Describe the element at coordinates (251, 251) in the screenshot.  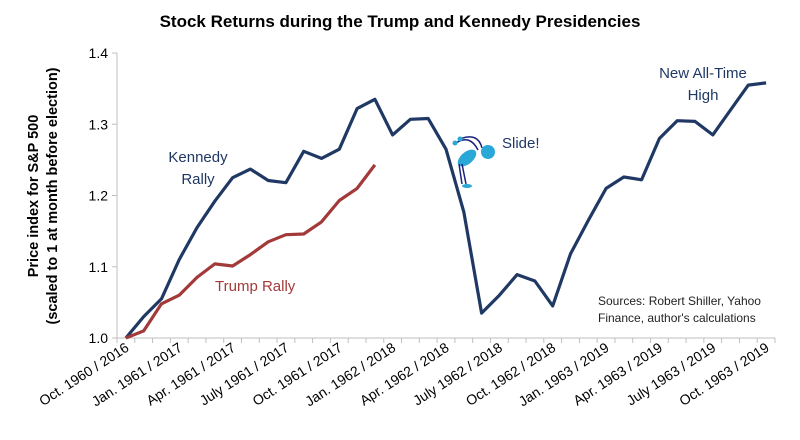
I see `trump-rally-line` at that location.